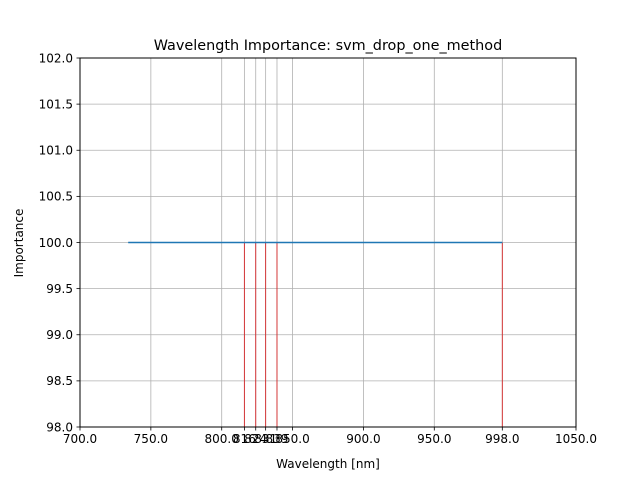 The width and height of the screenshot is (640, 480). What do you see at coordinates (363, 439) in the screenshot?
I see `x-tick-label: 900.0` at bounding box center [363, 439].